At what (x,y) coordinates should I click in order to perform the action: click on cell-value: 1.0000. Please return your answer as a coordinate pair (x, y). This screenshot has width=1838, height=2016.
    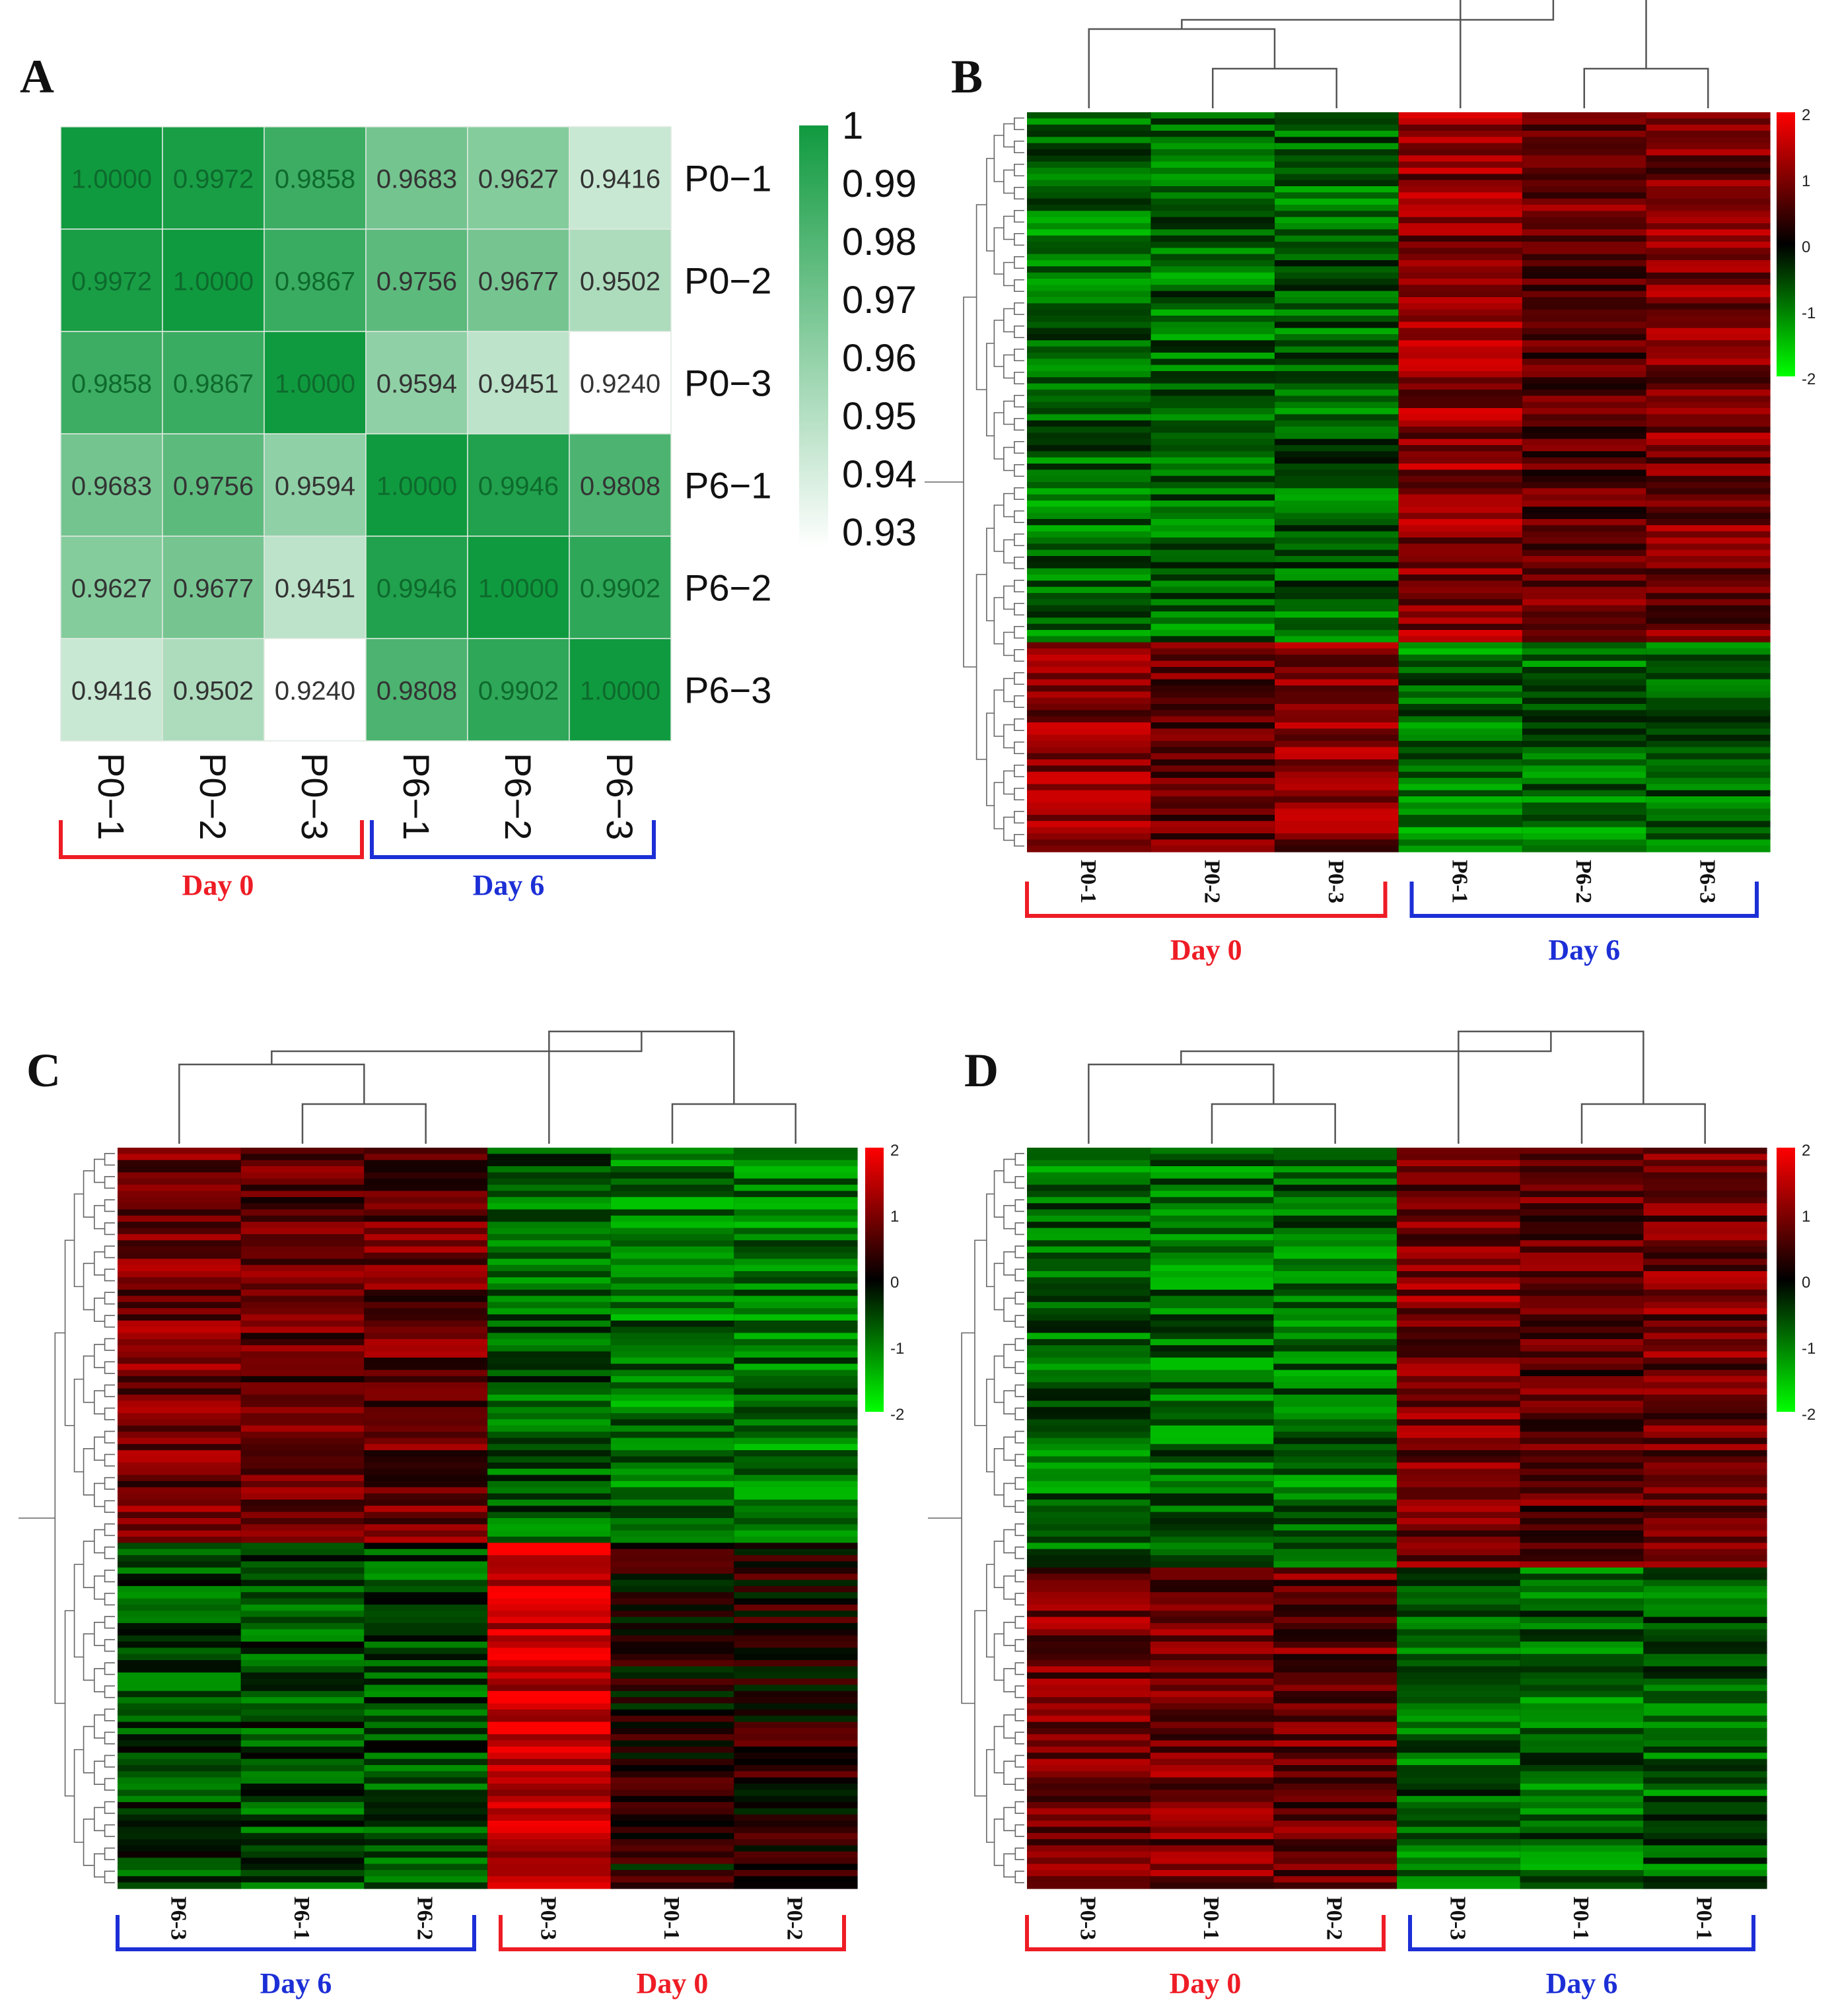
    Looking at the image, I should click on (213, 281).